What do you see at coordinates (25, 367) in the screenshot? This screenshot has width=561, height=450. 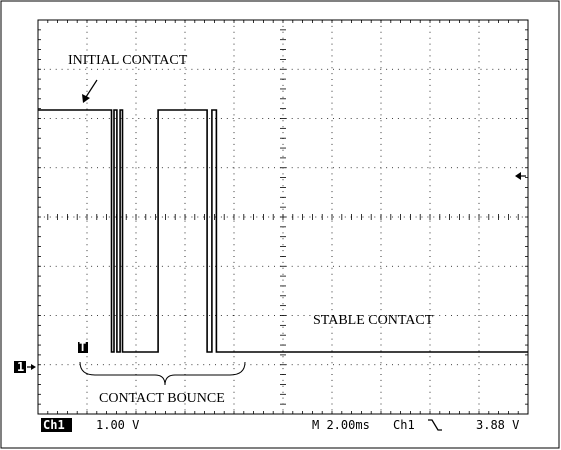 I see `channel-ground-marker: 1` at bounding box center [25, 367].